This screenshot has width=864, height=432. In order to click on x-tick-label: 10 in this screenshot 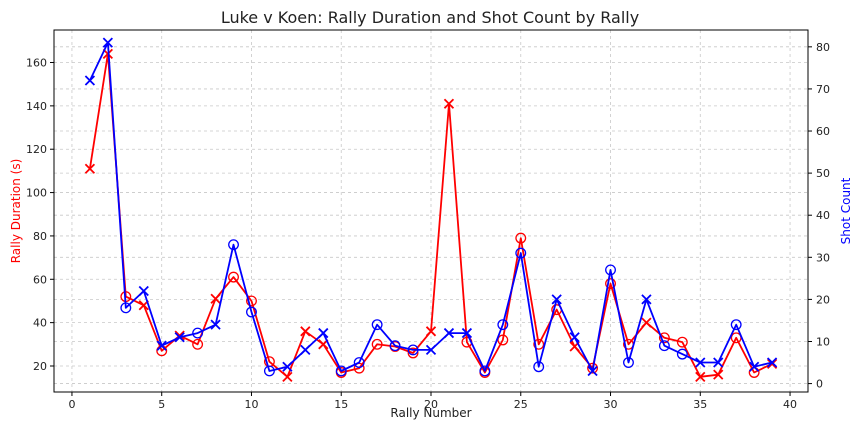, I will do `click(251, 404)`.